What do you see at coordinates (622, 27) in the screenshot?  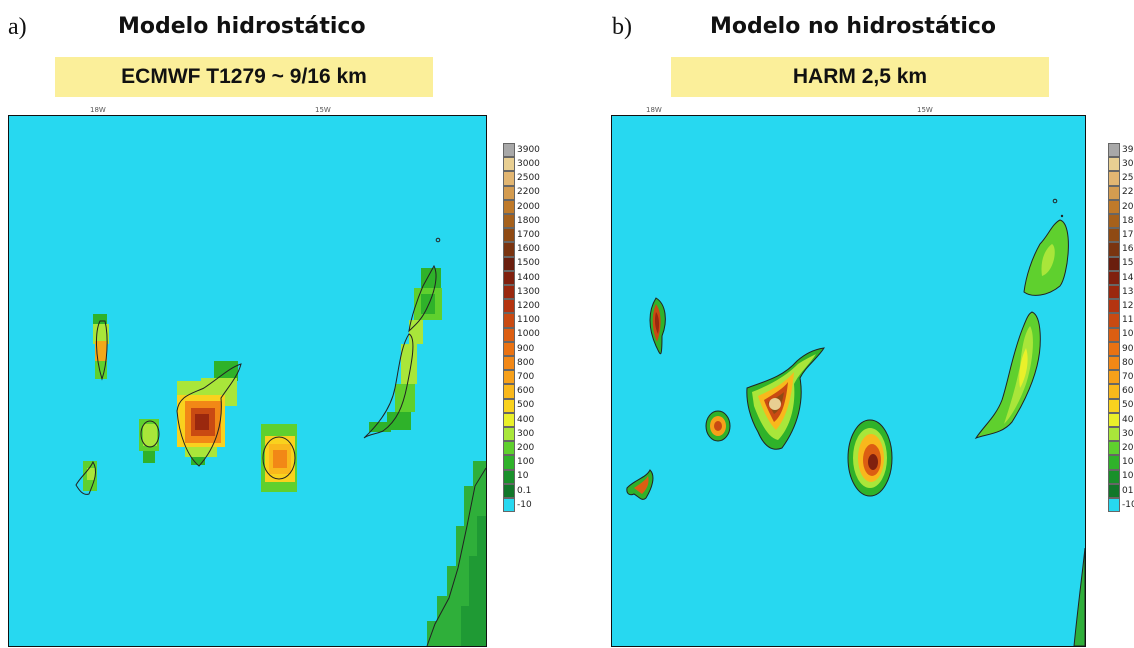 I see `panel-letter: b)` at bounding box center [622, 27].